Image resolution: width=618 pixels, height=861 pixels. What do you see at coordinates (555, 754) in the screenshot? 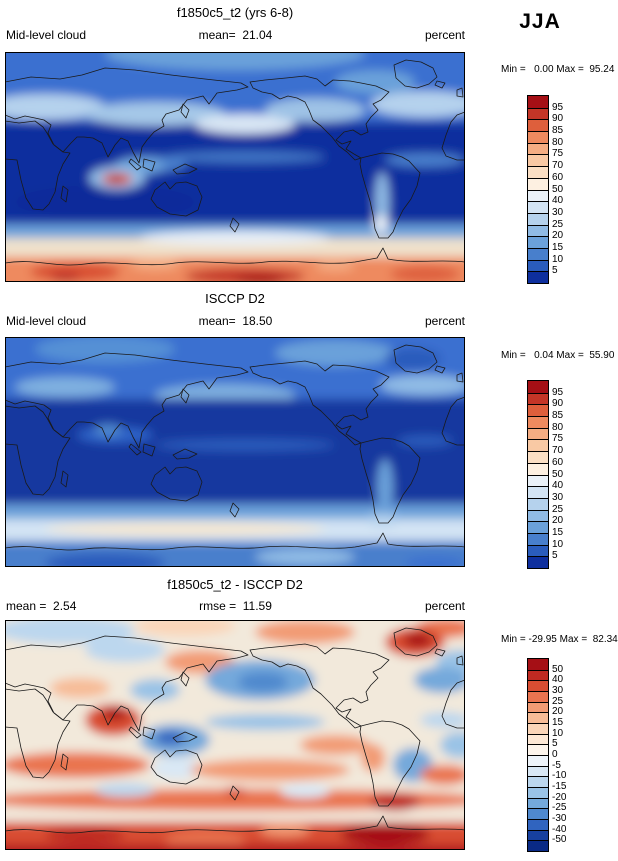
I see `colorbar-tick-label: 0` at bounding box center [555, 754].